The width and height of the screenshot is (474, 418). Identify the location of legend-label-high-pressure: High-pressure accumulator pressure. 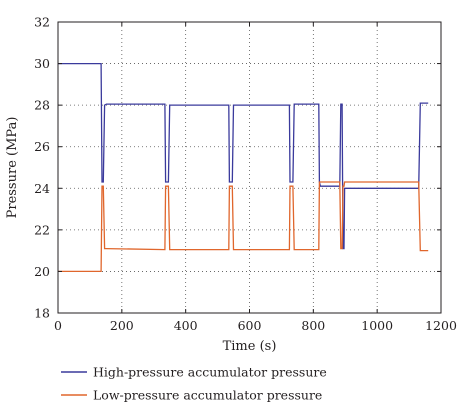
(210, 372).